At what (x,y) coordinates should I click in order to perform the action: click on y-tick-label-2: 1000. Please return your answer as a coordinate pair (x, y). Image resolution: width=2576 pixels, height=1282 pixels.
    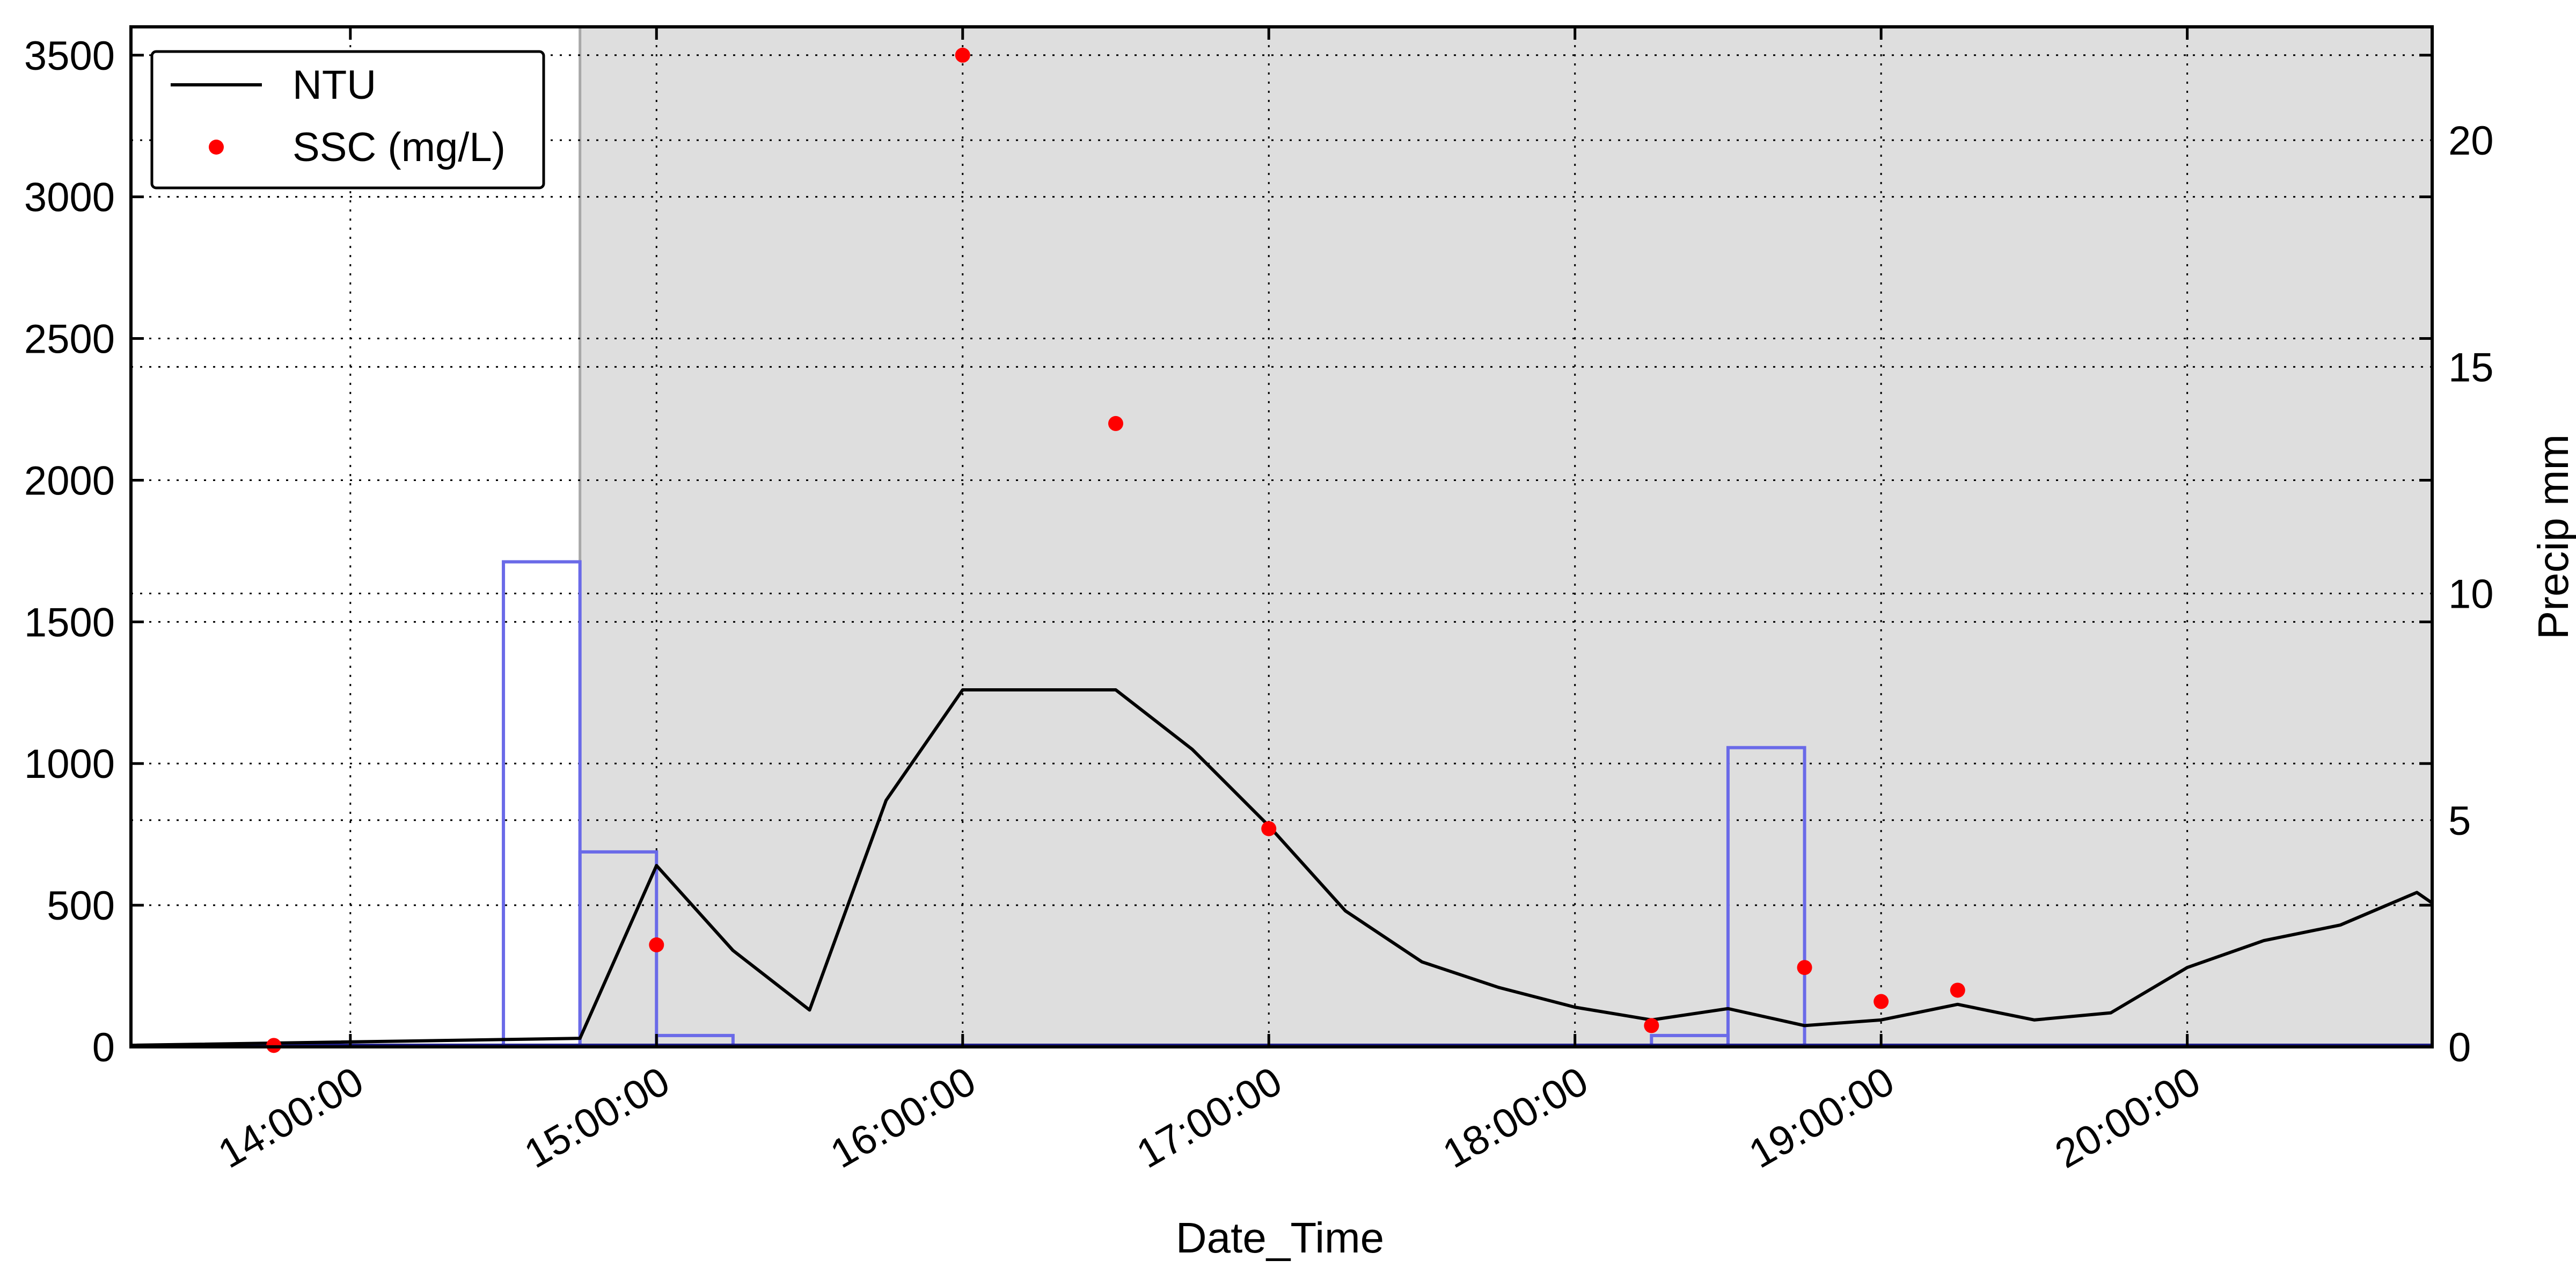
    Looking at the image, I should click on (69, 764).